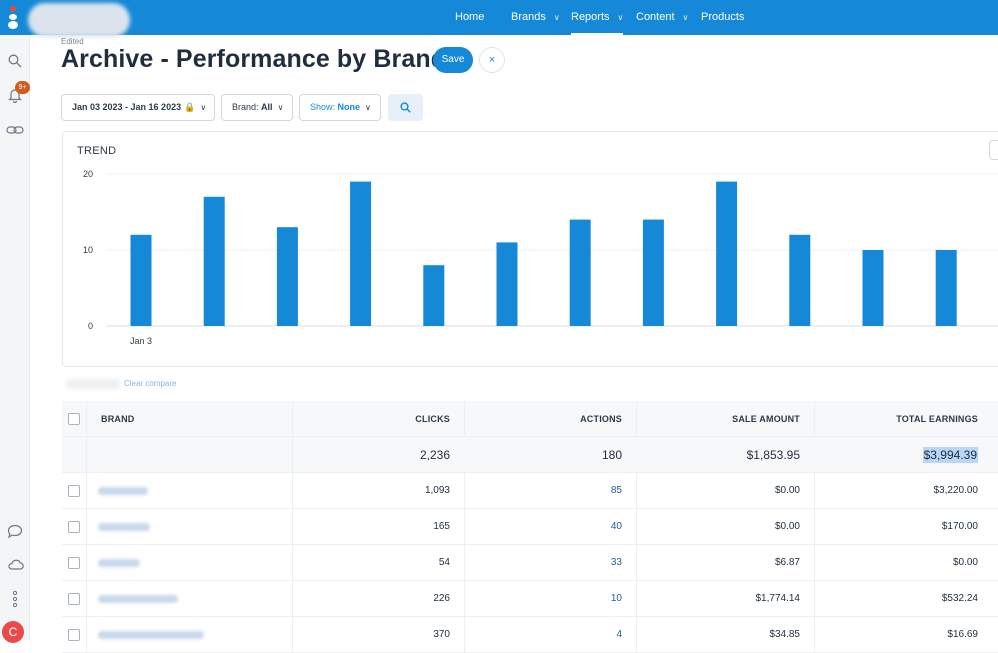 This screenshot has height=653, width=998. Describe the element at coordinates (616, 562) in the screenshot. I see `row-actions: 33` at that location.